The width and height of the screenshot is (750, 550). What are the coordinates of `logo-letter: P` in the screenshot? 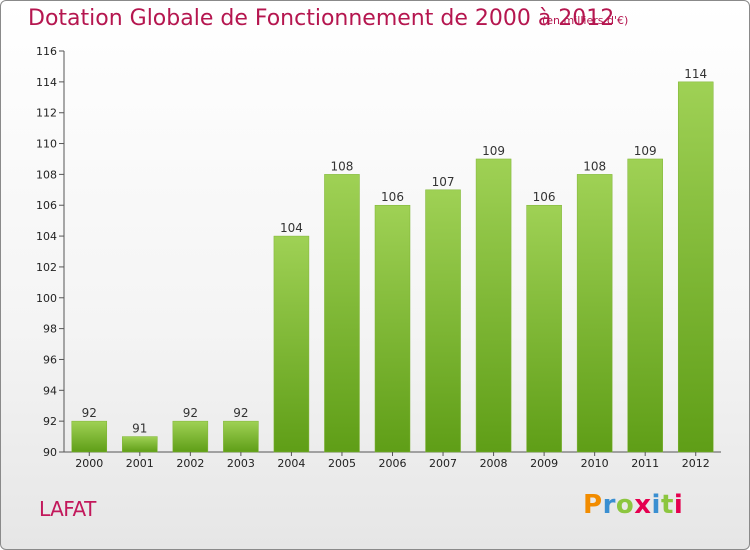 It's located at (593, 505).